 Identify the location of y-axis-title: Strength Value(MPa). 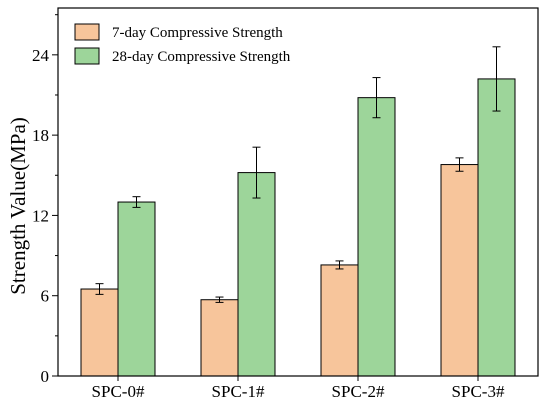
(18, 206).